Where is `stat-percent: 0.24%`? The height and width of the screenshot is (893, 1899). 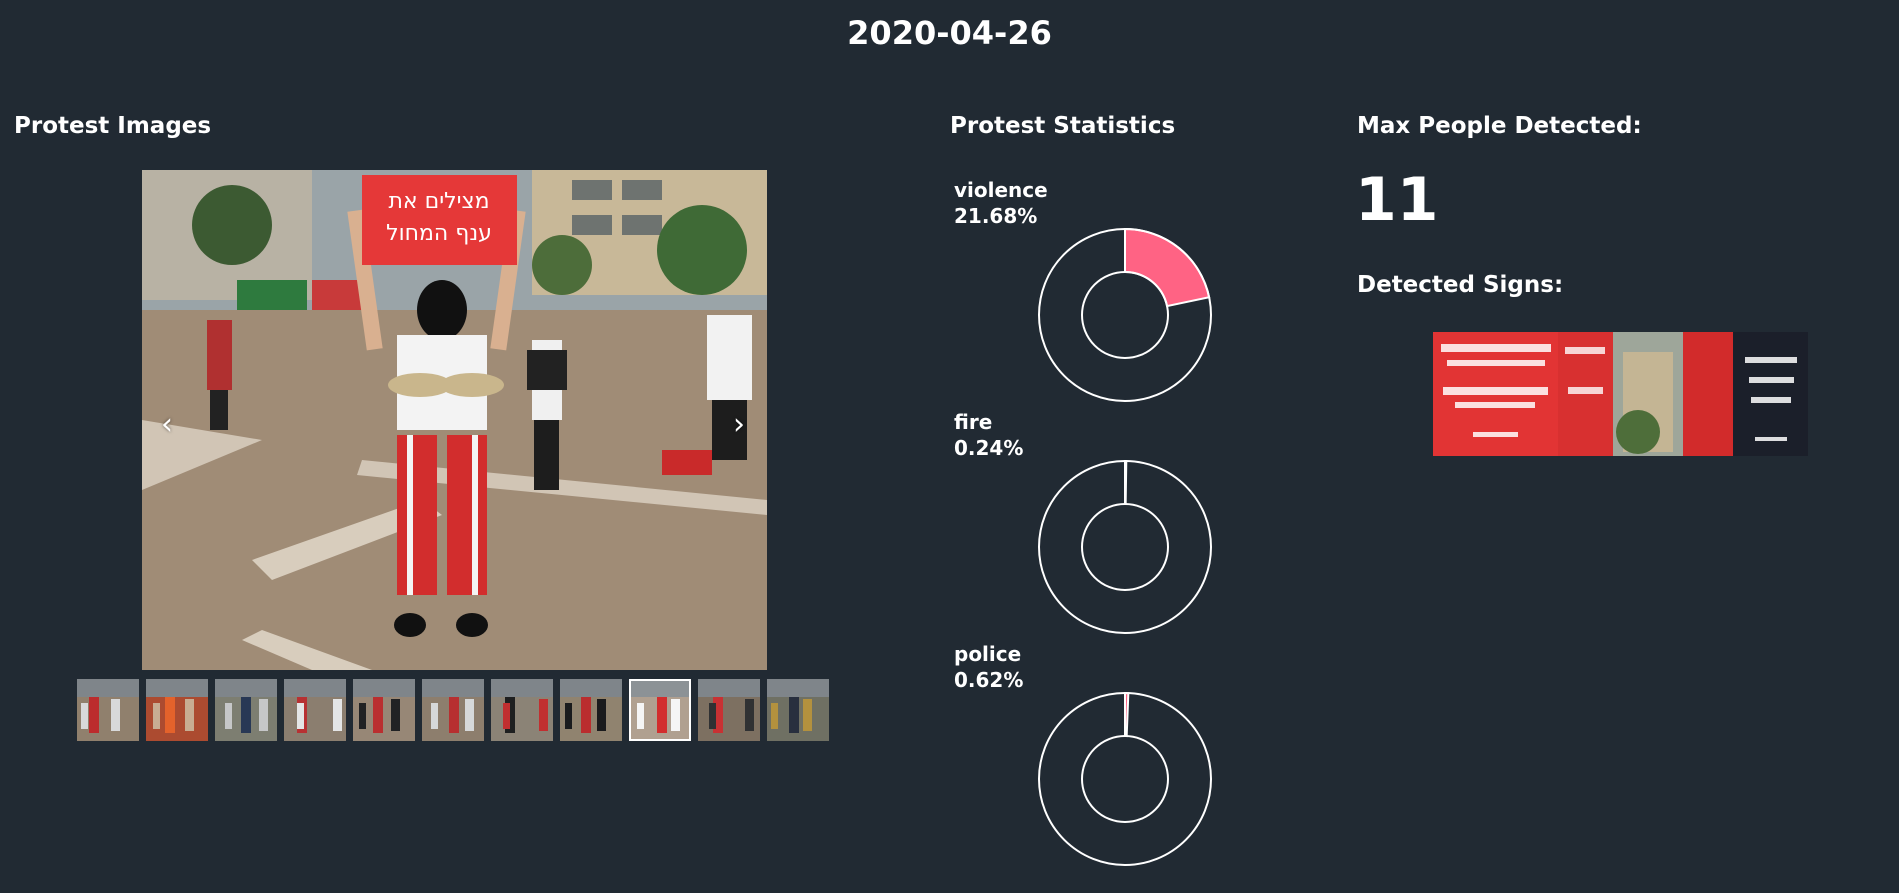
stat-percent: 0.24% is located at coordinates (989, 448).